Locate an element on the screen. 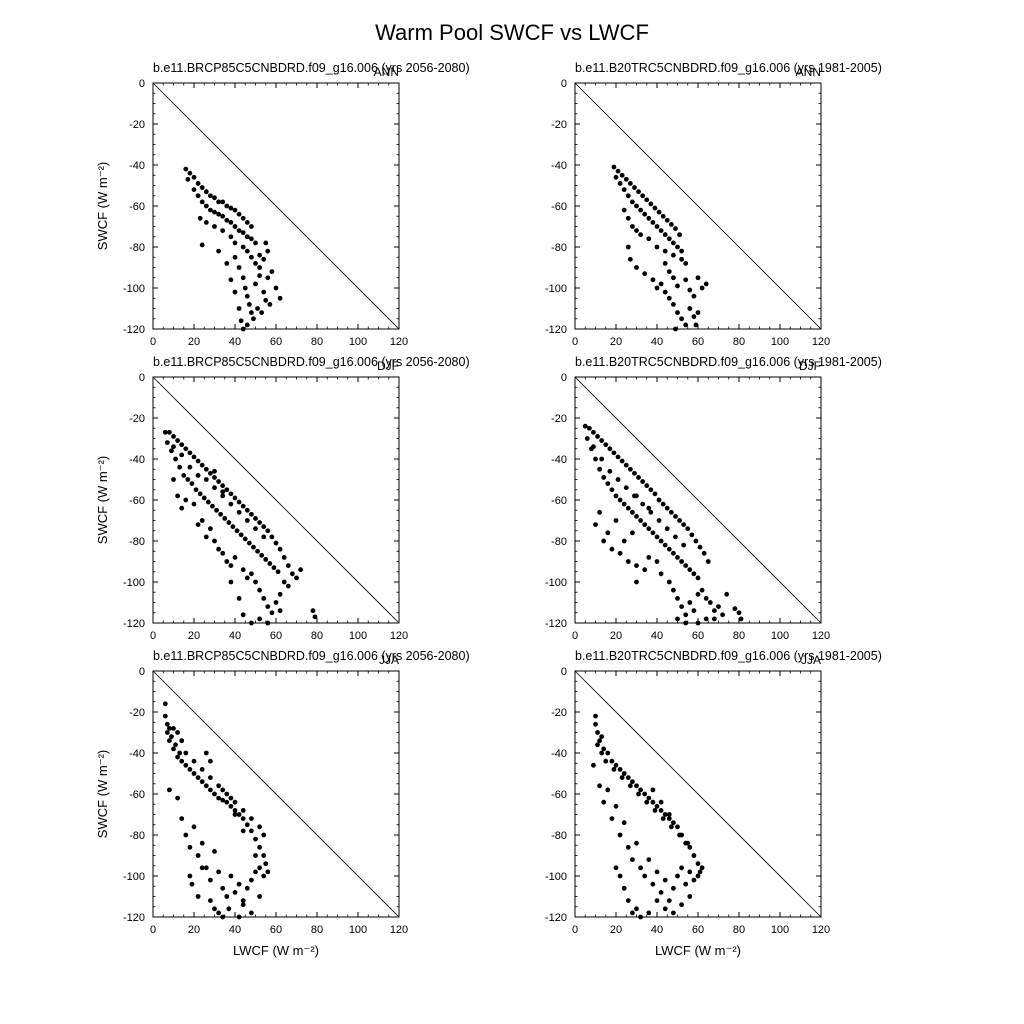  reference-line is located at coordinates (276, 206).